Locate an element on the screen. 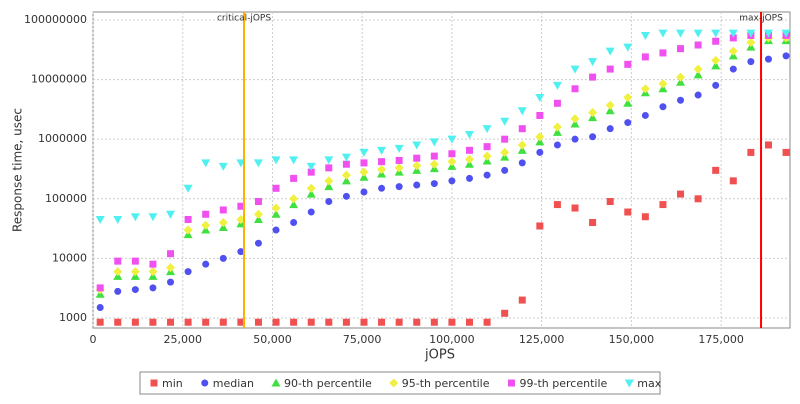 Image resolution: width=800 pixels, height=404 pixels. marker-label: critical-jOPS is located at coordinates (244, 19).